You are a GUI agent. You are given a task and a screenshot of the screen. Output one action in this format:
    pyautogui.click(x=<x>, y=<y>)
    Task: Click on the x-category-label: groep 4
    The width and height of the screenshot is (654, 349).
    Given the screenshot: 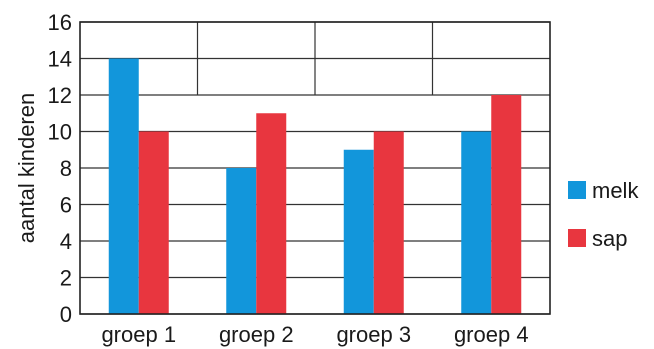 What is the action you would take?
    pyautogui.click(x=491, y=334)
    